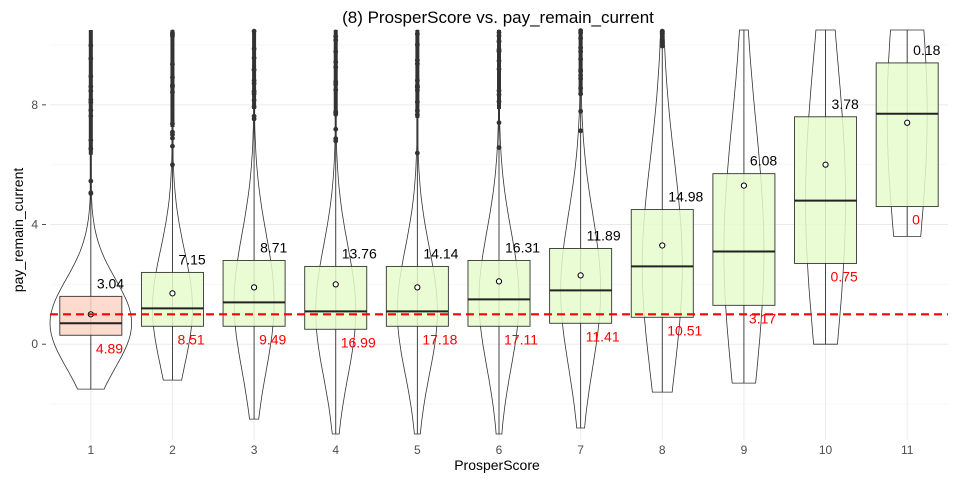 The image size is (960, 480). I want to click on x-tick-label: 1, so click(90, 450).